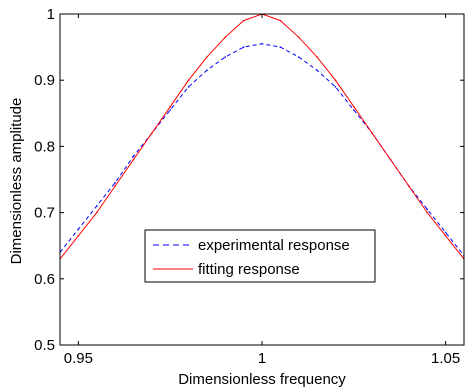  Describe the element at coordinates (44, 345) in the screenshot. I see `y-tick-label: 0.5` at that location.